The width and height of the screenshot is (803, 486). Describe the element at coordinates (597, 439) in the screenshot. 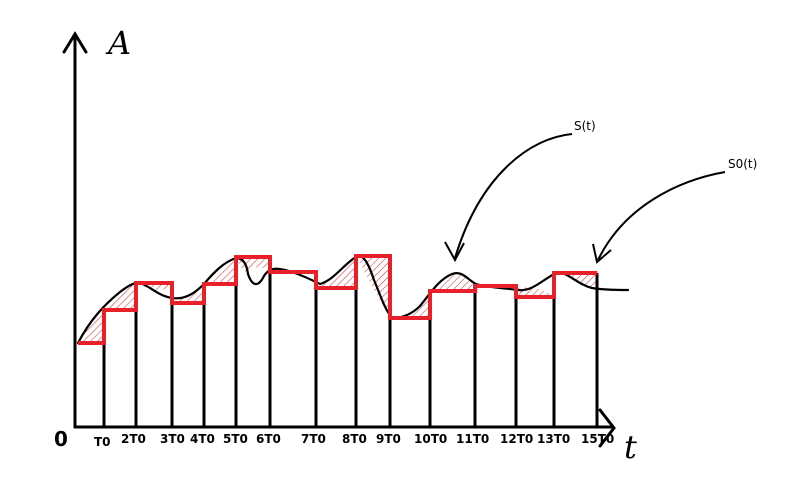

I see `tick-label: 15T0` at that location.